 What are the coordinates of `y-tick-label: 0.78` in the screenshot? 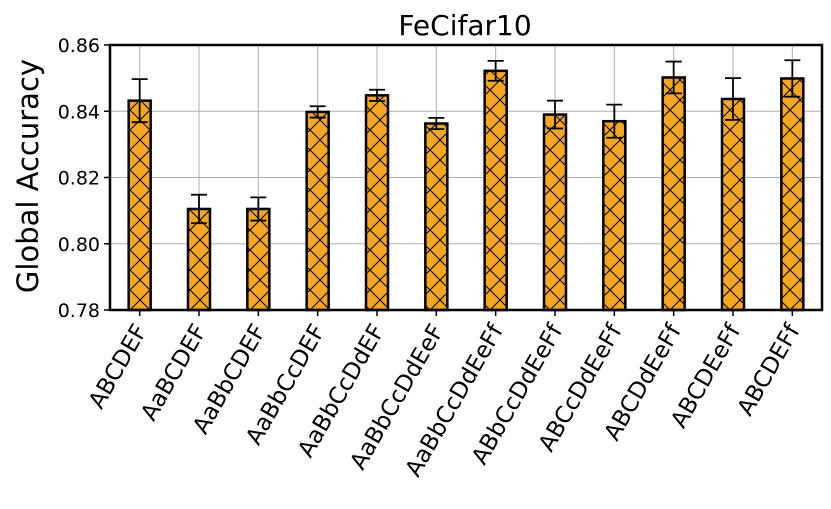 It's located at (79, 311).